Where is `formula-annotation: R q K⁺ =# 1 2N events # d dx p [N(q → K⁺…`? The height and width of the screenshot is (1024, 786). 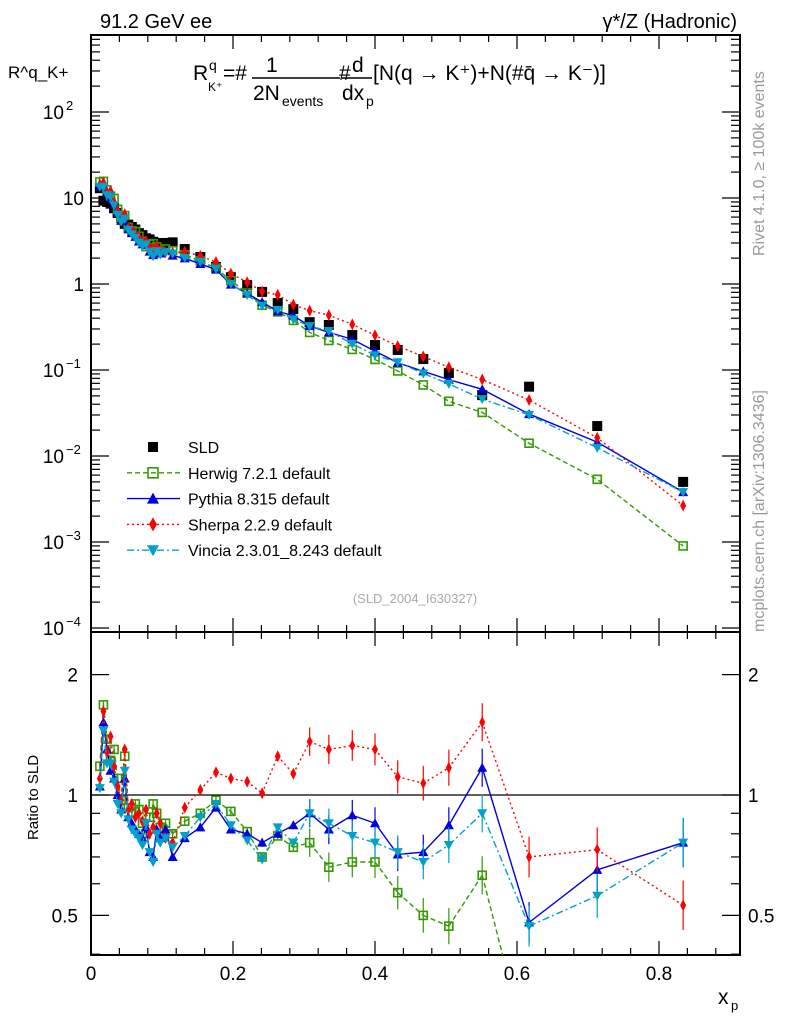
formula-annotation: R q K⁺ =# 1 2N events # d dx p [N(q → K⁺… is located at coordinates (399, 81).